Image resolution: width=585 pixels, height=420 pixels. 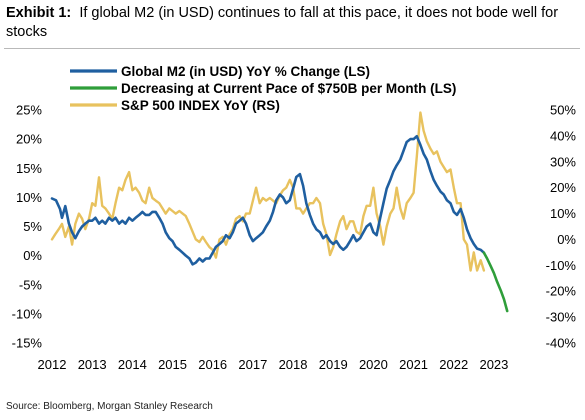 What do you see at coordinates (453, 364) in the screenshot?
I see `x-tick-label: 2022` at bounding box center [453, 364].